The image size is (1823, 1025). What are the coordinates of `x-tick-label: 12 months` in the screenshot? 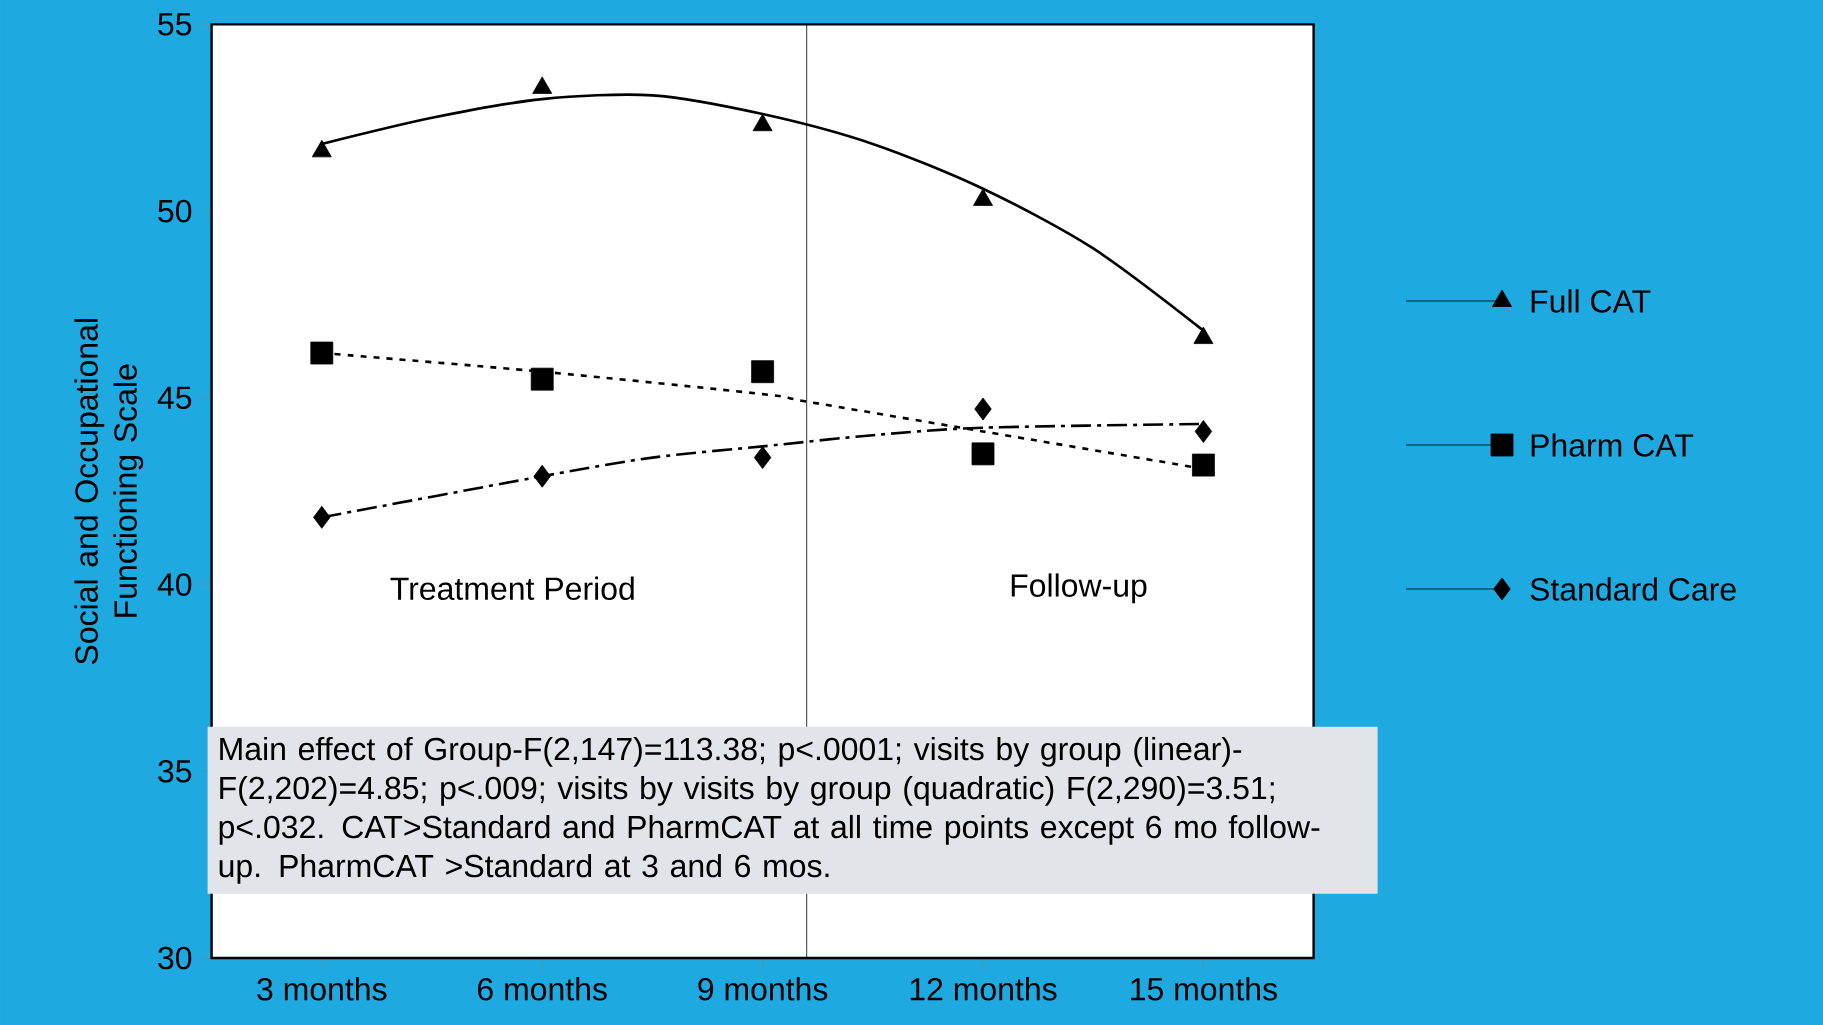 It's located at (983, 989).